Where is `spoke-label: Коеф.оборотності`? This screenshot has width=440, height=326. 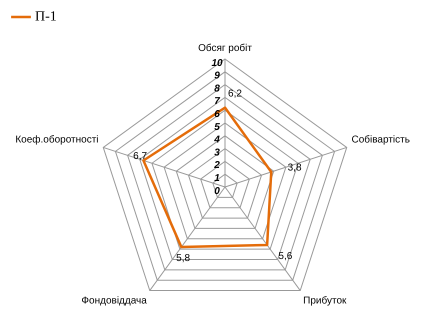 spoke-label: Коеф.оборотності is located at coordinates (57, 140).